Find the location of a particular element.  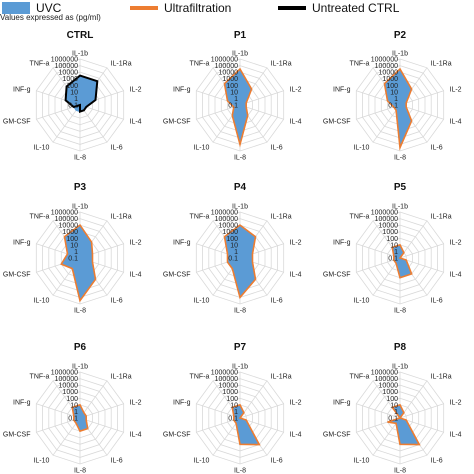

panel-title: P5 is located at coordinates (400, 187).